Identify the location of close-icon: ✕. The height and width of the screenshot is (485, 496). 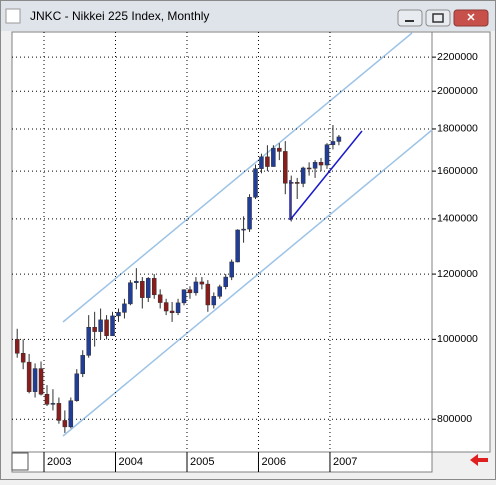
(470, 18).